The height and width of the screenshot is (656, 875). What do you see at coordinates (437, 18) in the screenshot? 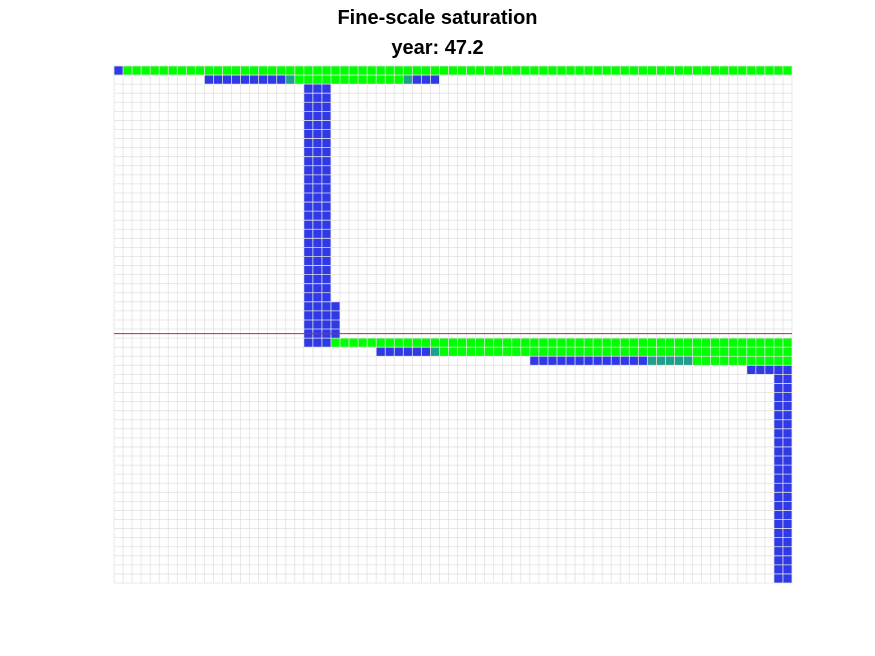
I see `chart-title: Fine-scale saturation` at bounding box center [437, 18].